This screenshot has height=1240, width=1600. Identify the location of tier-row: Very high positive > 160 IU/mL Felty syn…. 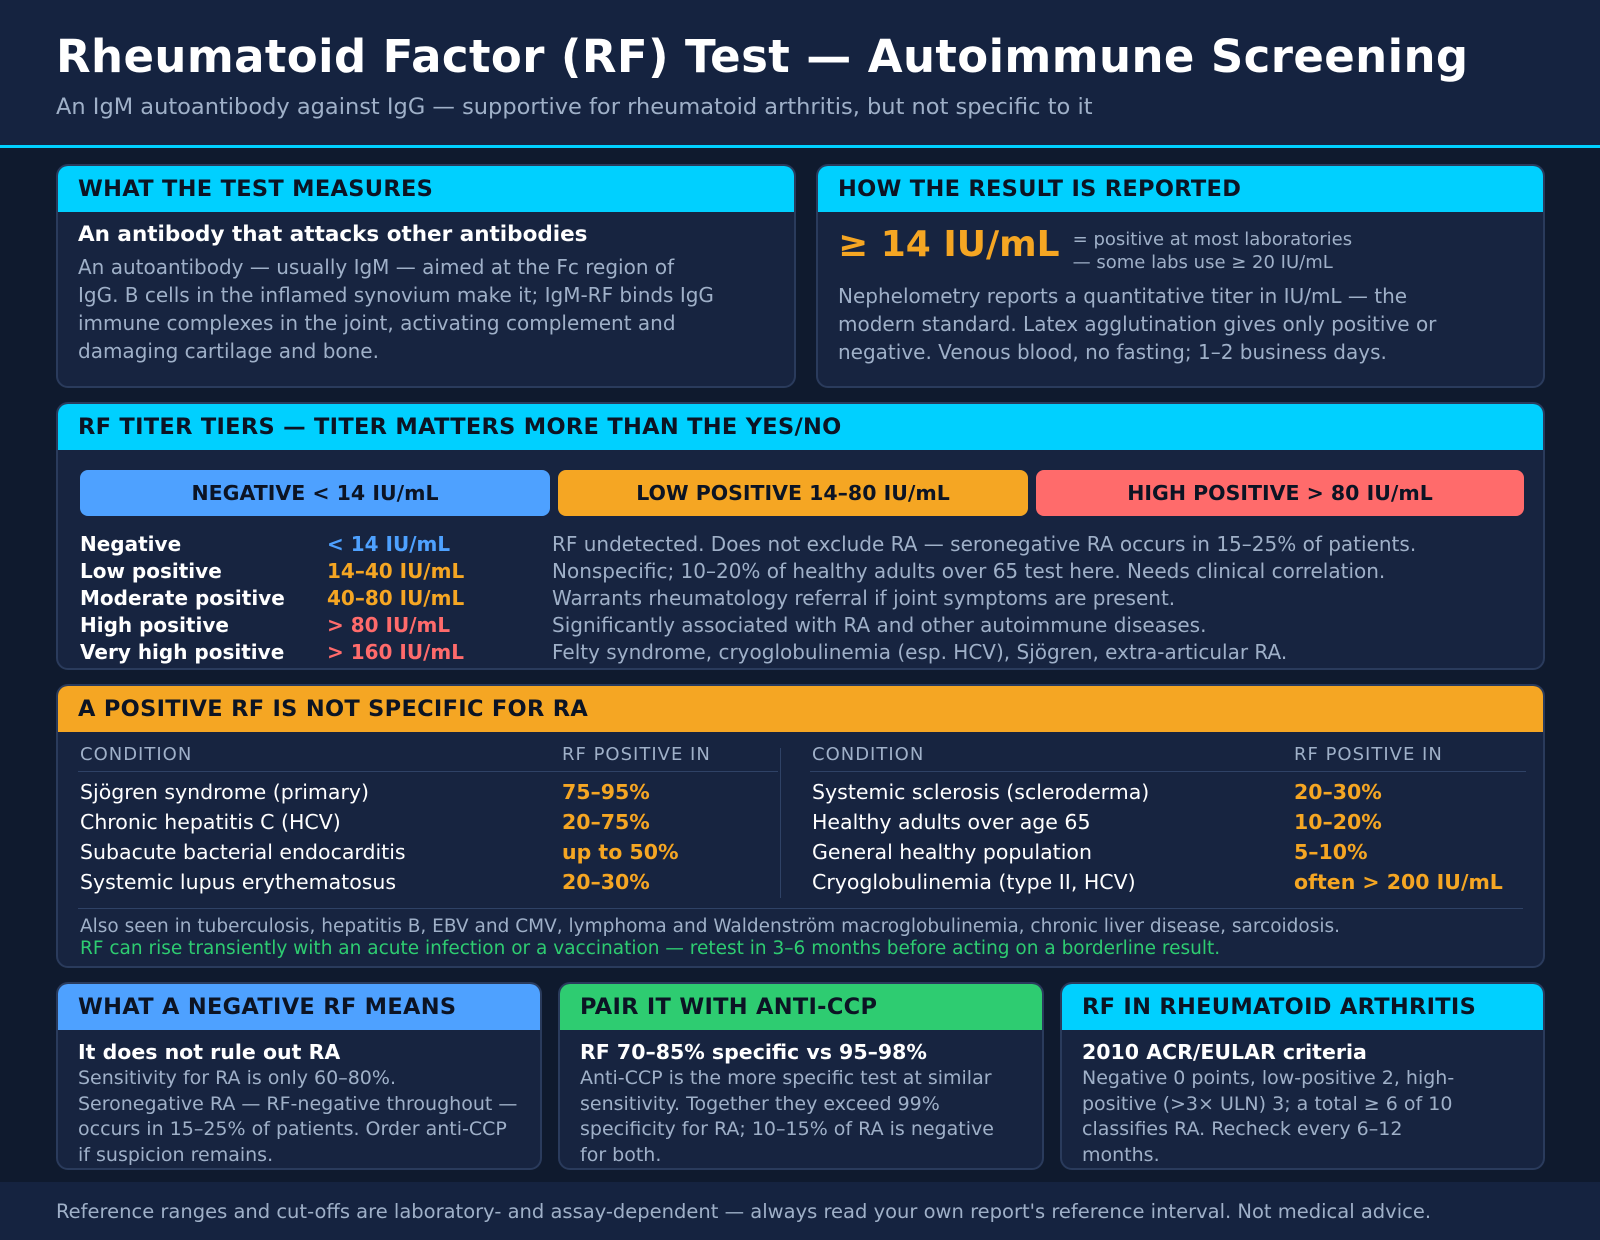
(800, 653).